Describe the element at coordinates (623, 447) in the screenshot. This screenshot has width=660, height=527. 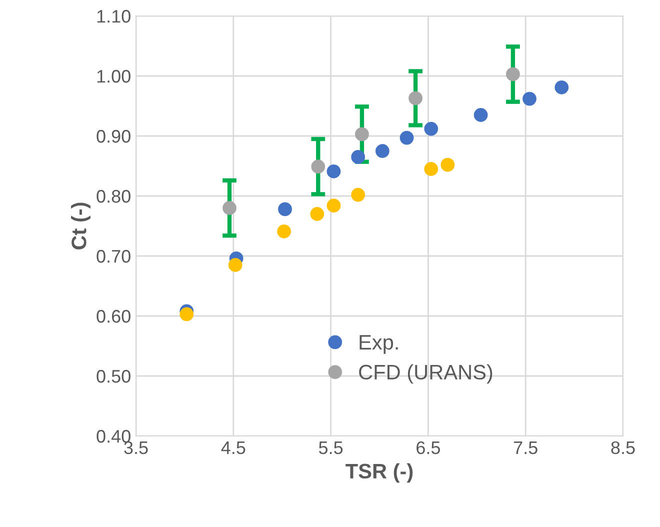
I see `x-tick-label: 8.5` at that location.